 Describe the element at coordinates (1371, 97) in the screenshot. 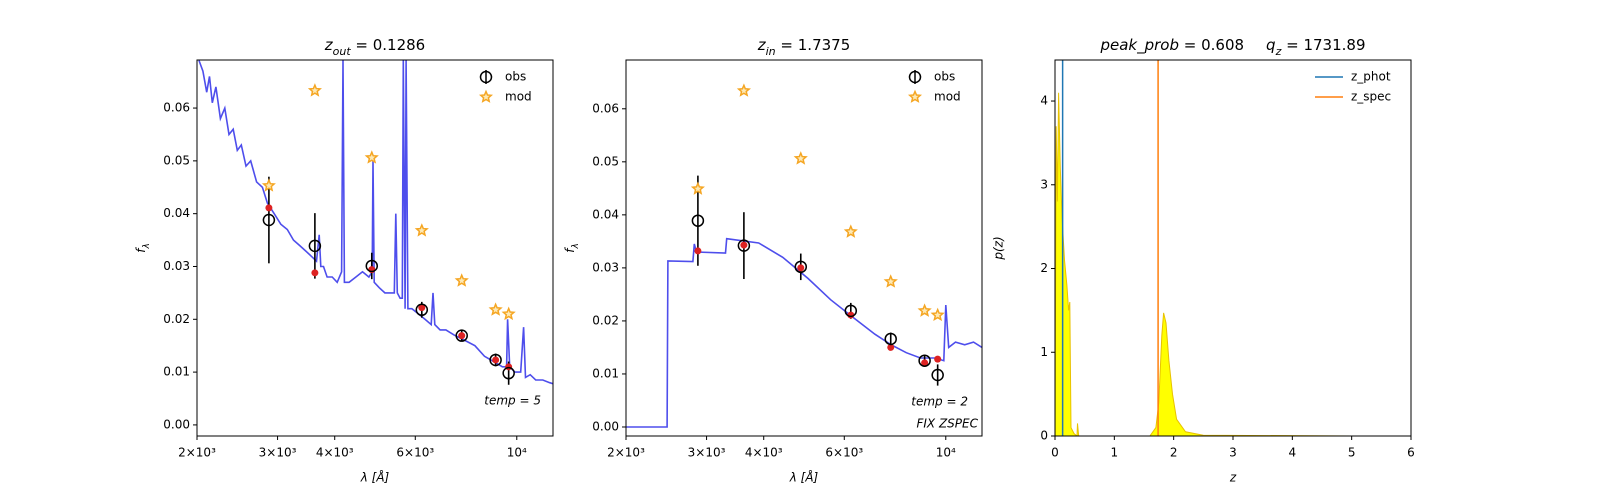

I see `legend-label: z_spec` at that location.